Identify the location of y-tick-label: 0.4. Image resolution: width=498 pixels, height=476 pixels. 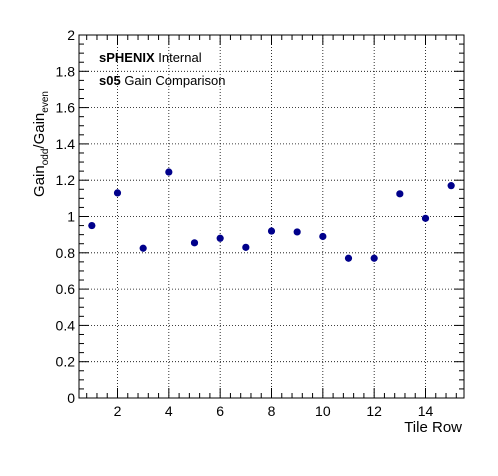
(66, 325).